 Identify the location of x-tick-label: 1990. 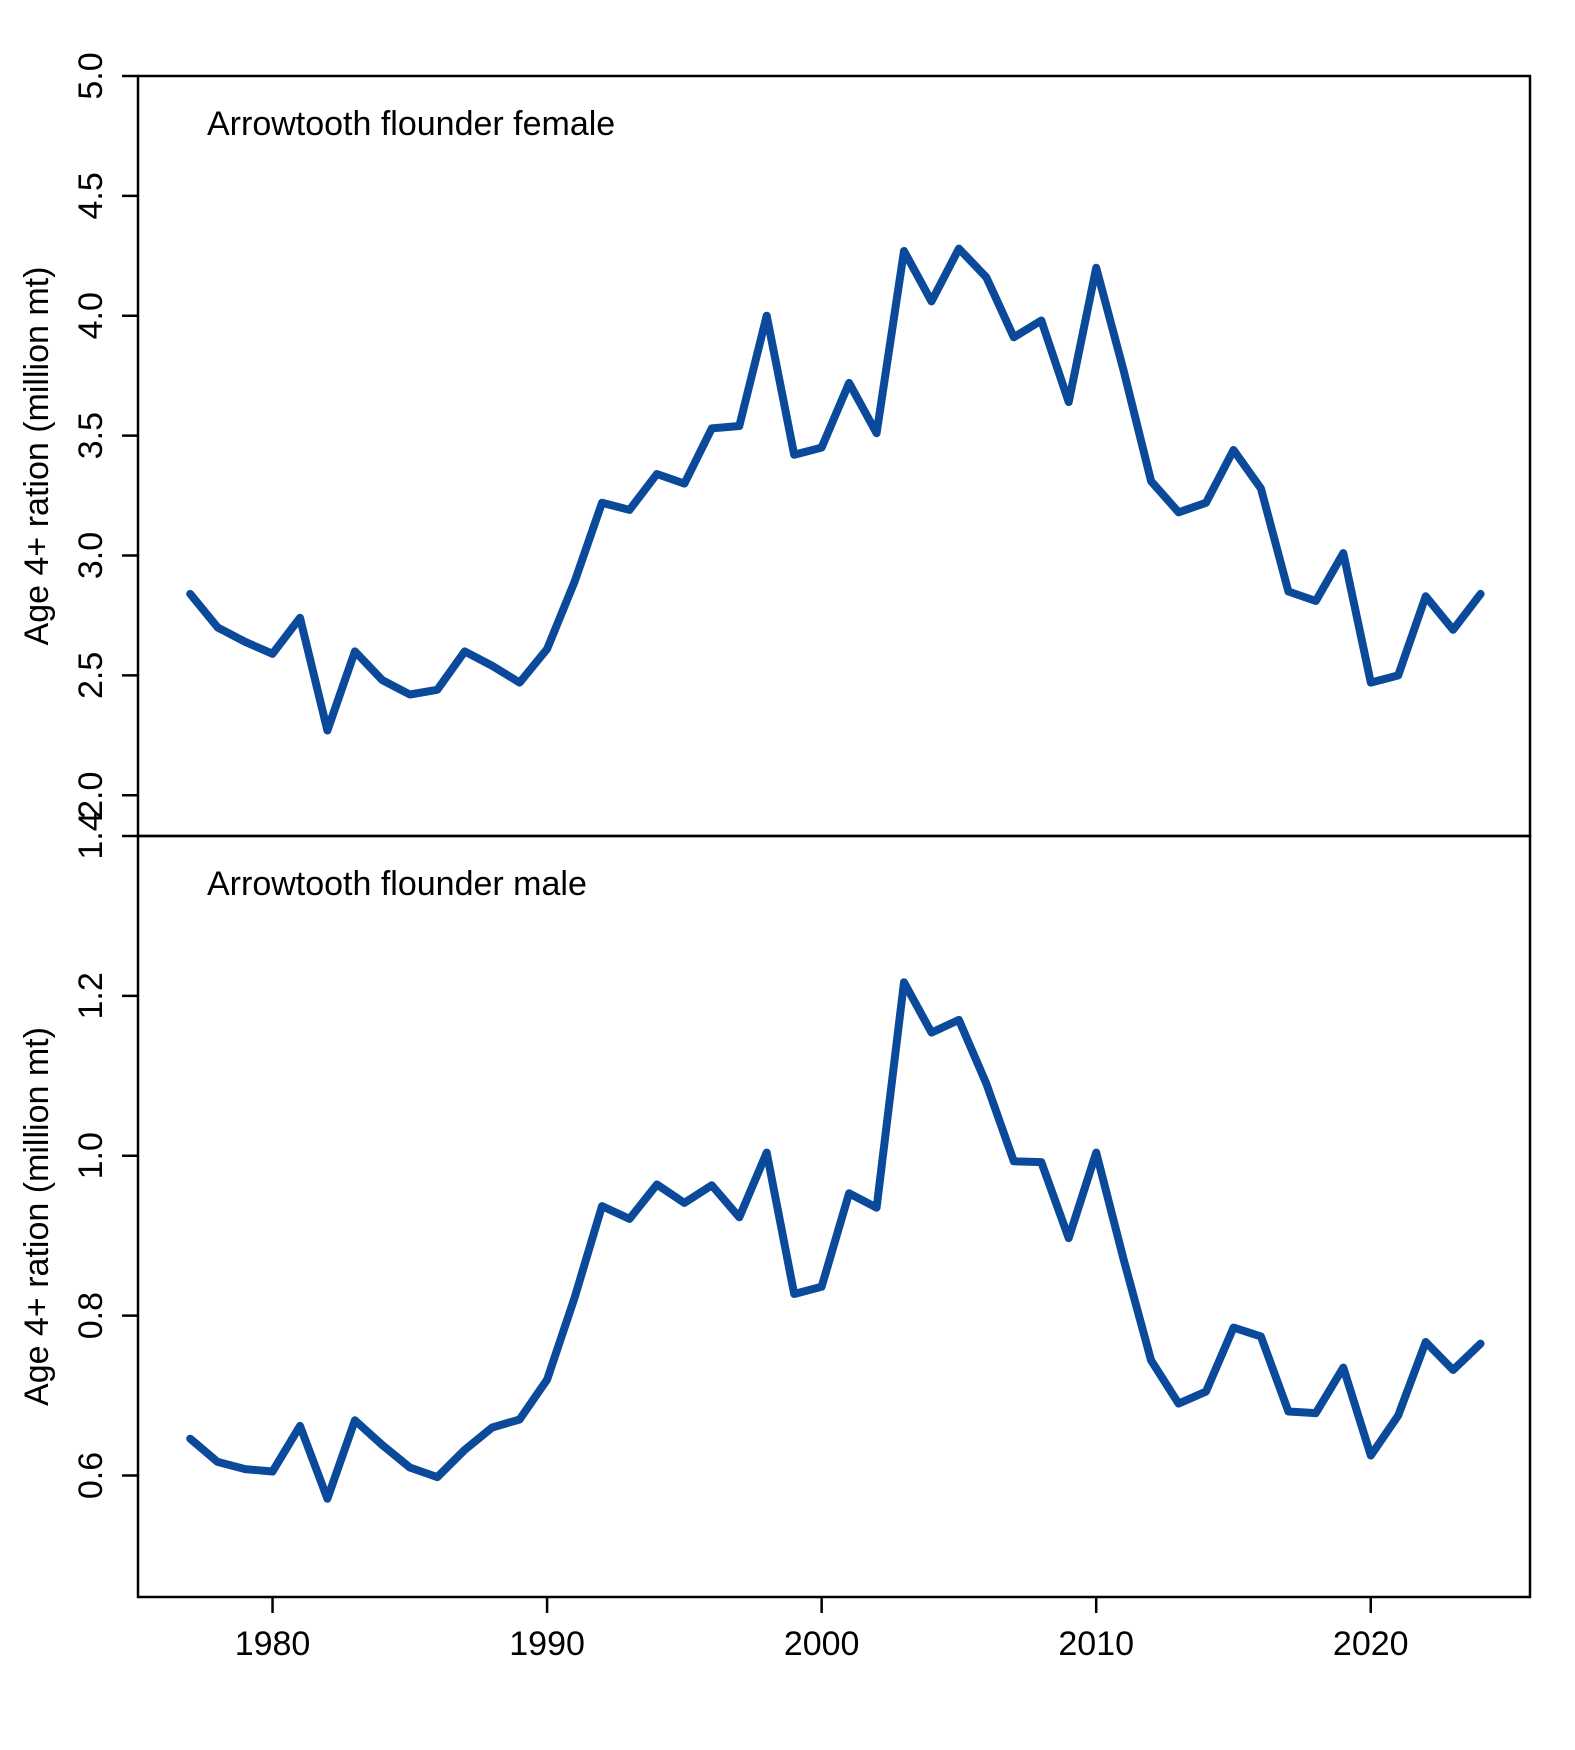
(547, 1644).